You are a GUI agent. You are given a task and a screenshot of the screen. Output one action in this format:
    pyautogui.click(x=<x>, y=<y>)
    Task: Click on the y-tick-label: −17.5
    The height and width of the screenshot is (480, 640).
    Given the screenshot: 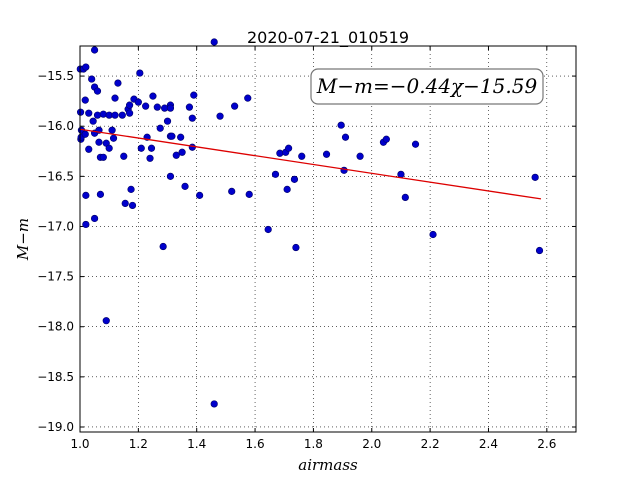 What is the action you would take?
    pyautogui.click(x=55, y=277)
    